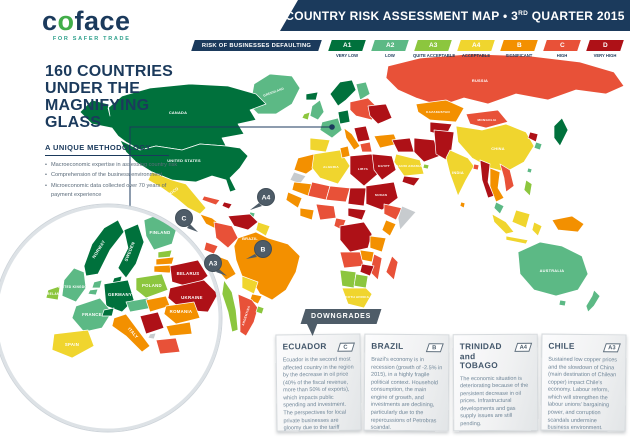 This screenshot has height=446, width=630. Describe the element at coordinates (108, 312) in the screenshot. I see `inset-switzerland` at that location.